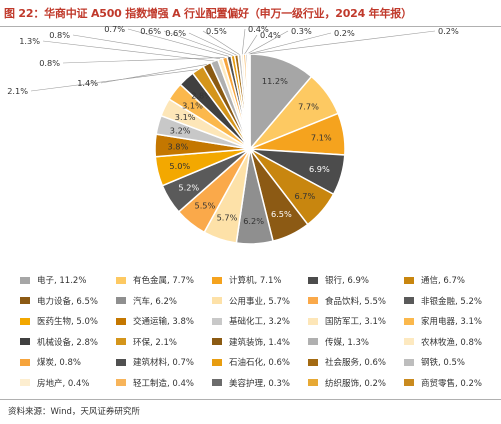 The height and width of the screenshot is (424, 501). Describe the element at coordinates (451, 301) in the screenshot. I see `legend-label: 非银金融, 5.2%` at that location.